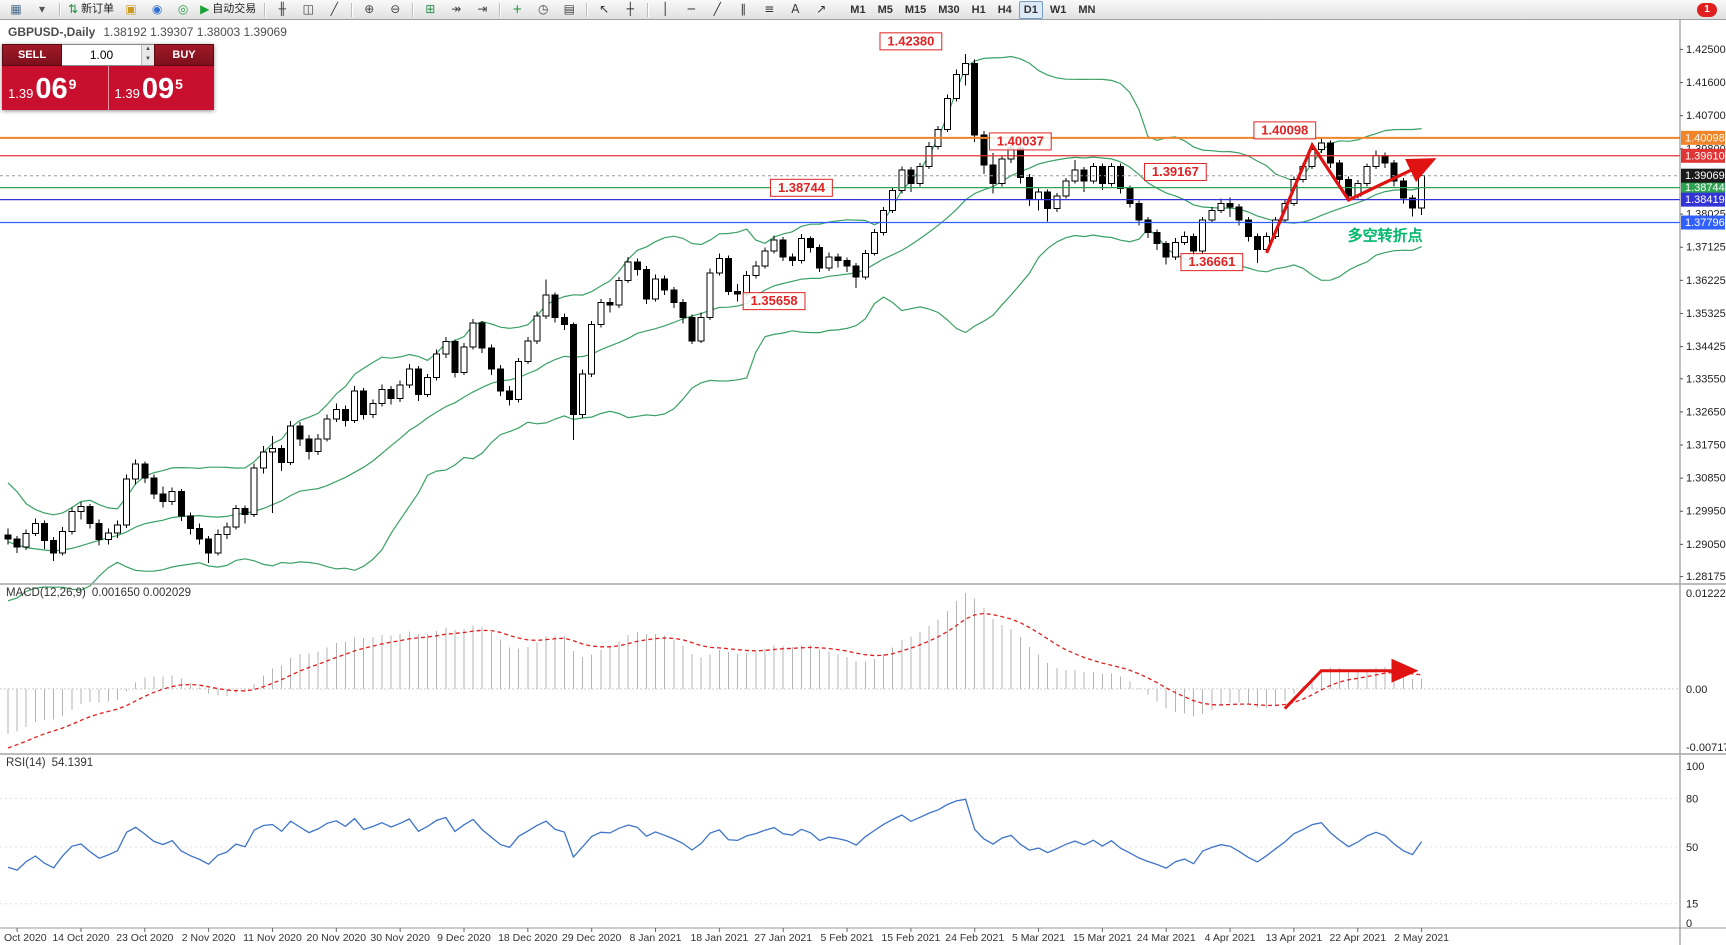 The image size is (1726, 945). Describe the element at coordinates (949, 9) in the screenshot. I see `timeframe-m30: M30` at that location.